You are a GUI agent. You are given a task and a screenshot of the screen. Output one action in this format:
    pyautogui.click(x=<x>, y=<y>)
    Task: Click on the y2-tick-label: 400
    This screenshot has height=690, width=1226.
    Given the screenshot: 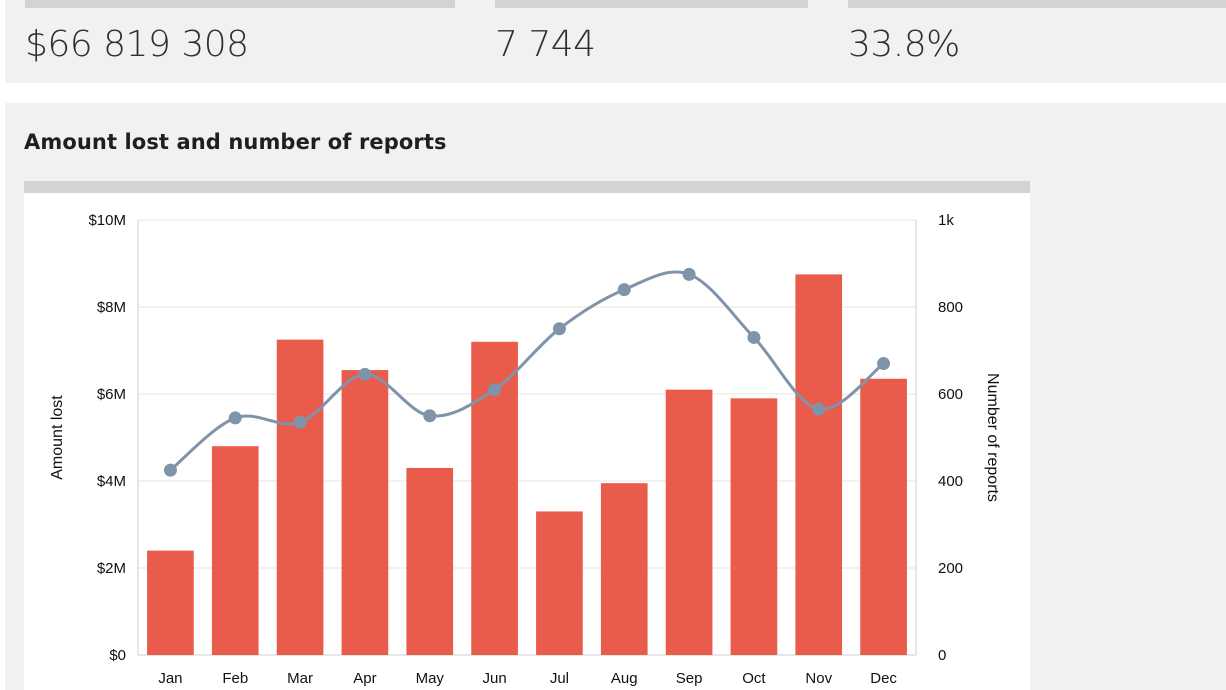 What is the action you would take?
    pyautogui.click(x=950, y=481)
    